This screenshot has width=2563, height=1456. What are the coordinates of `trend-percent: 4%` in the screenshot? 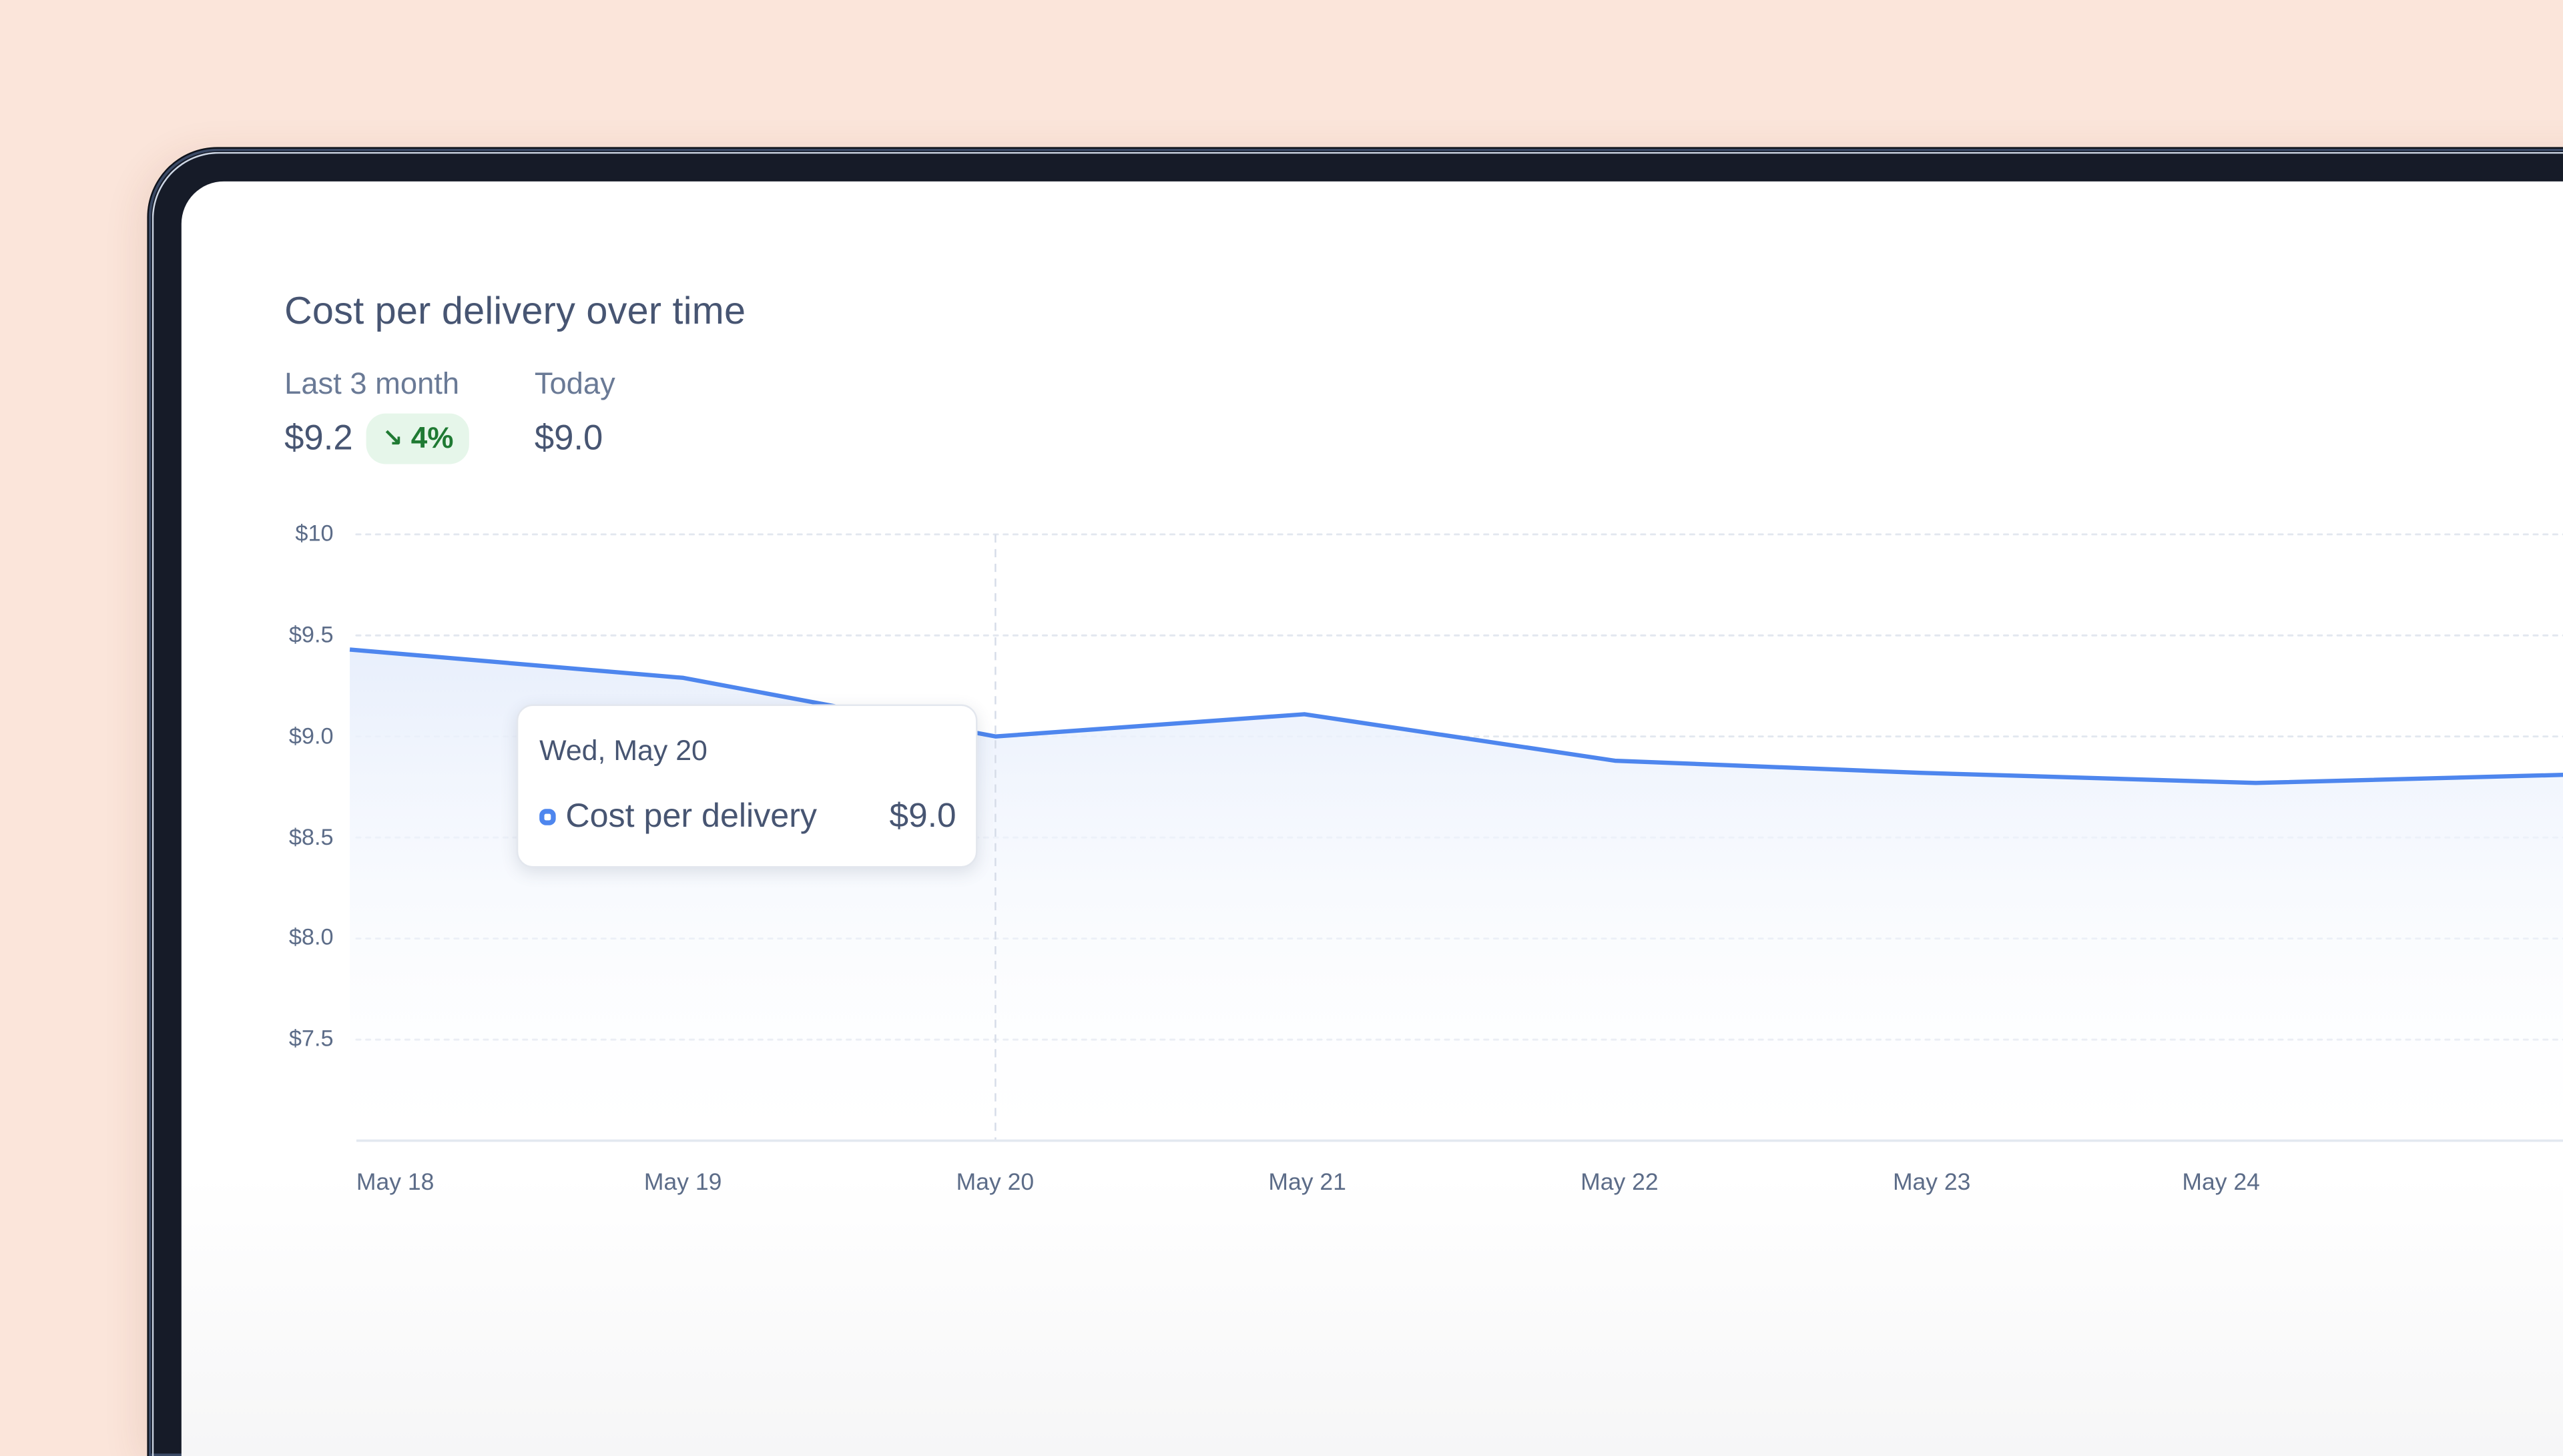 It's located at (432, 437).